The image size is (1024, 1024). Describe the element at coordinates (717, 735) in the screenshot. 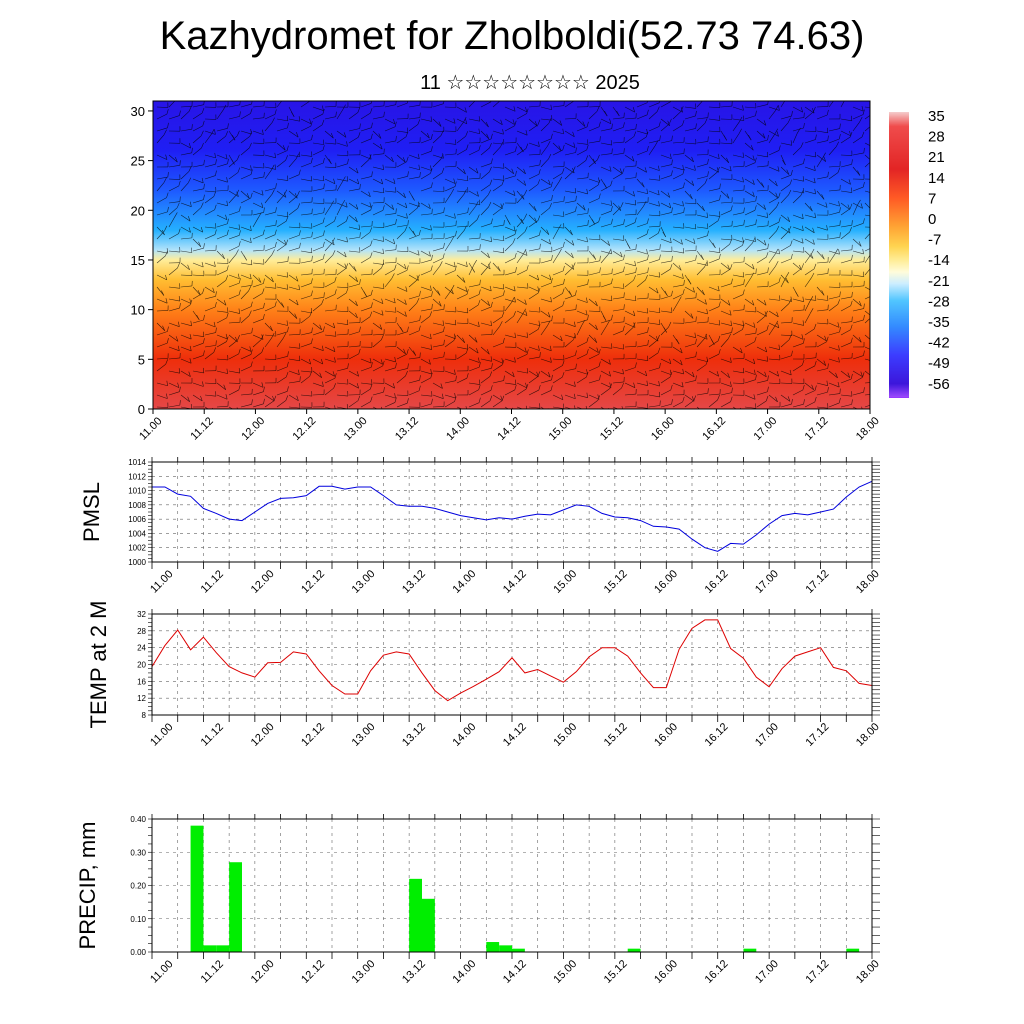

I see `x-tick-label: 16.12` at that location.